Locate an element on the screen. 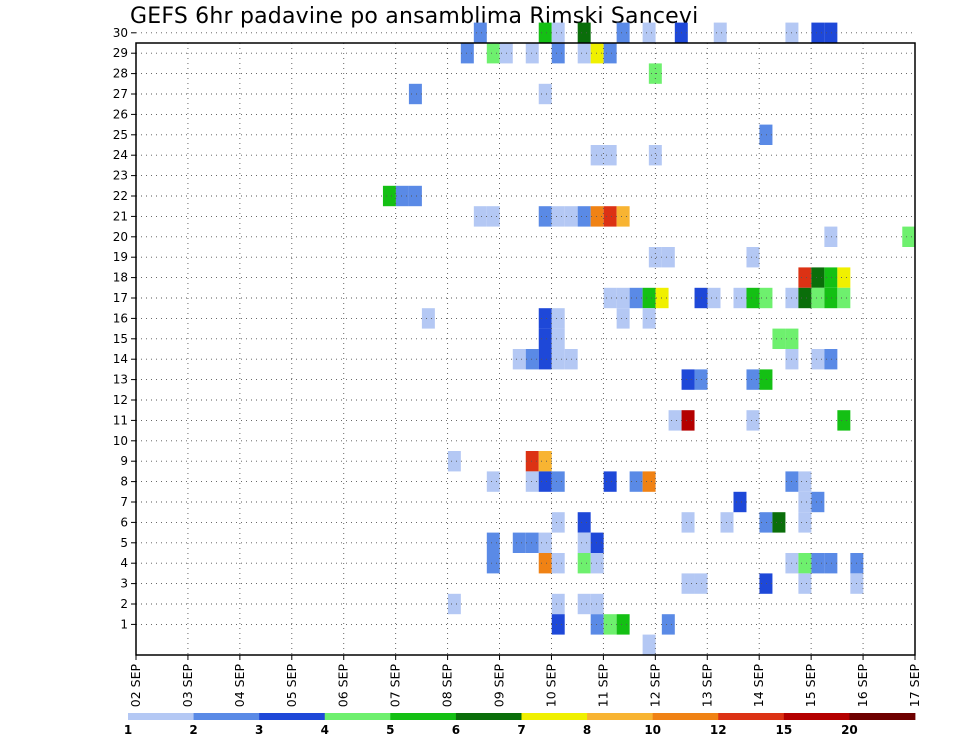 The image size is (960, 742). y-tick-label: 17 is located at coordinates (120, 298).